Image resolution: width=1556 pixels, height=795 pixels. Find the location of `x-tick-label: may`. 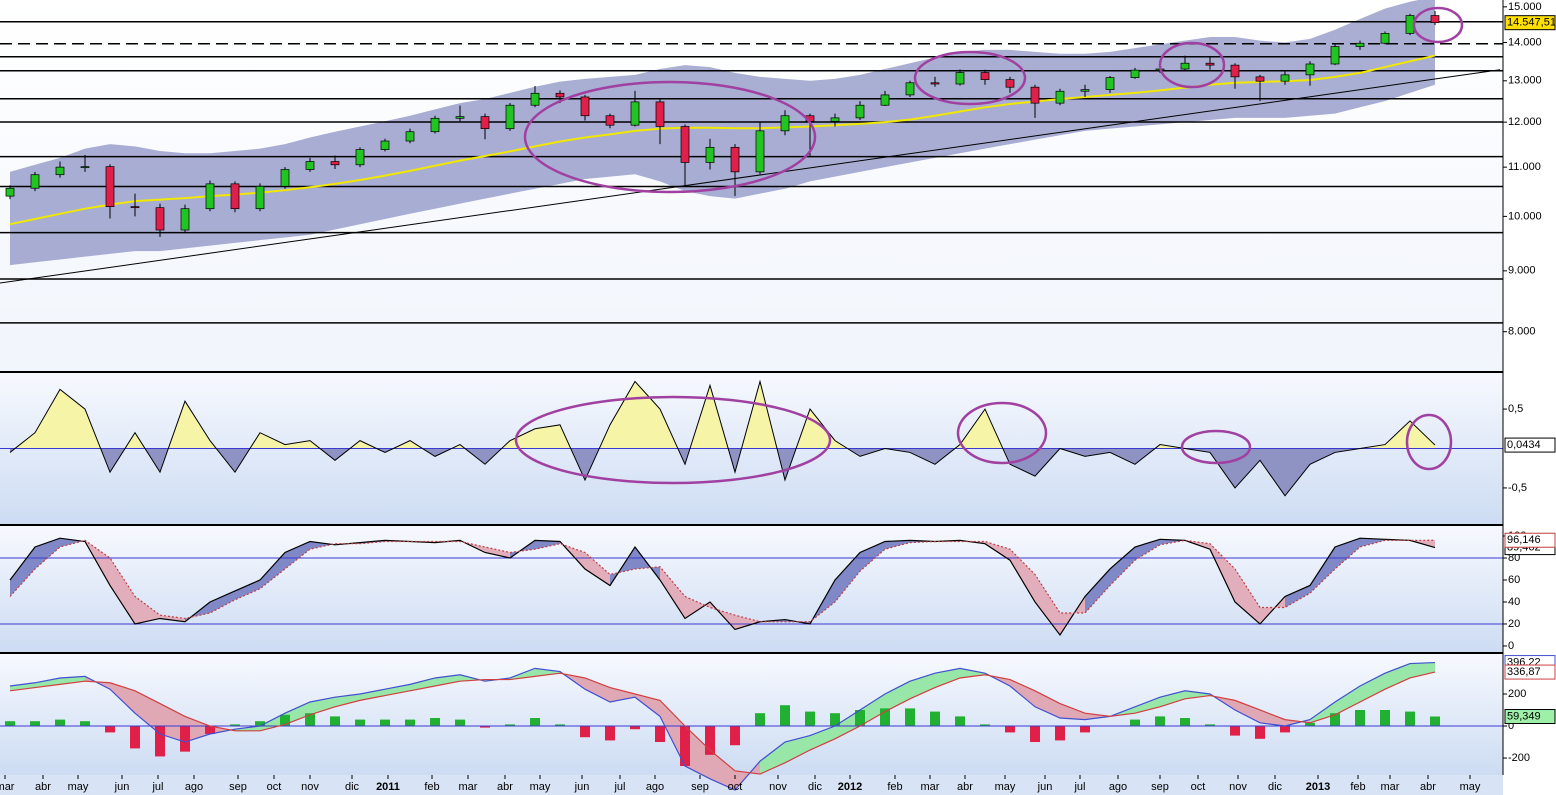

x-tick-label: may is located at coordinates (540, 787).